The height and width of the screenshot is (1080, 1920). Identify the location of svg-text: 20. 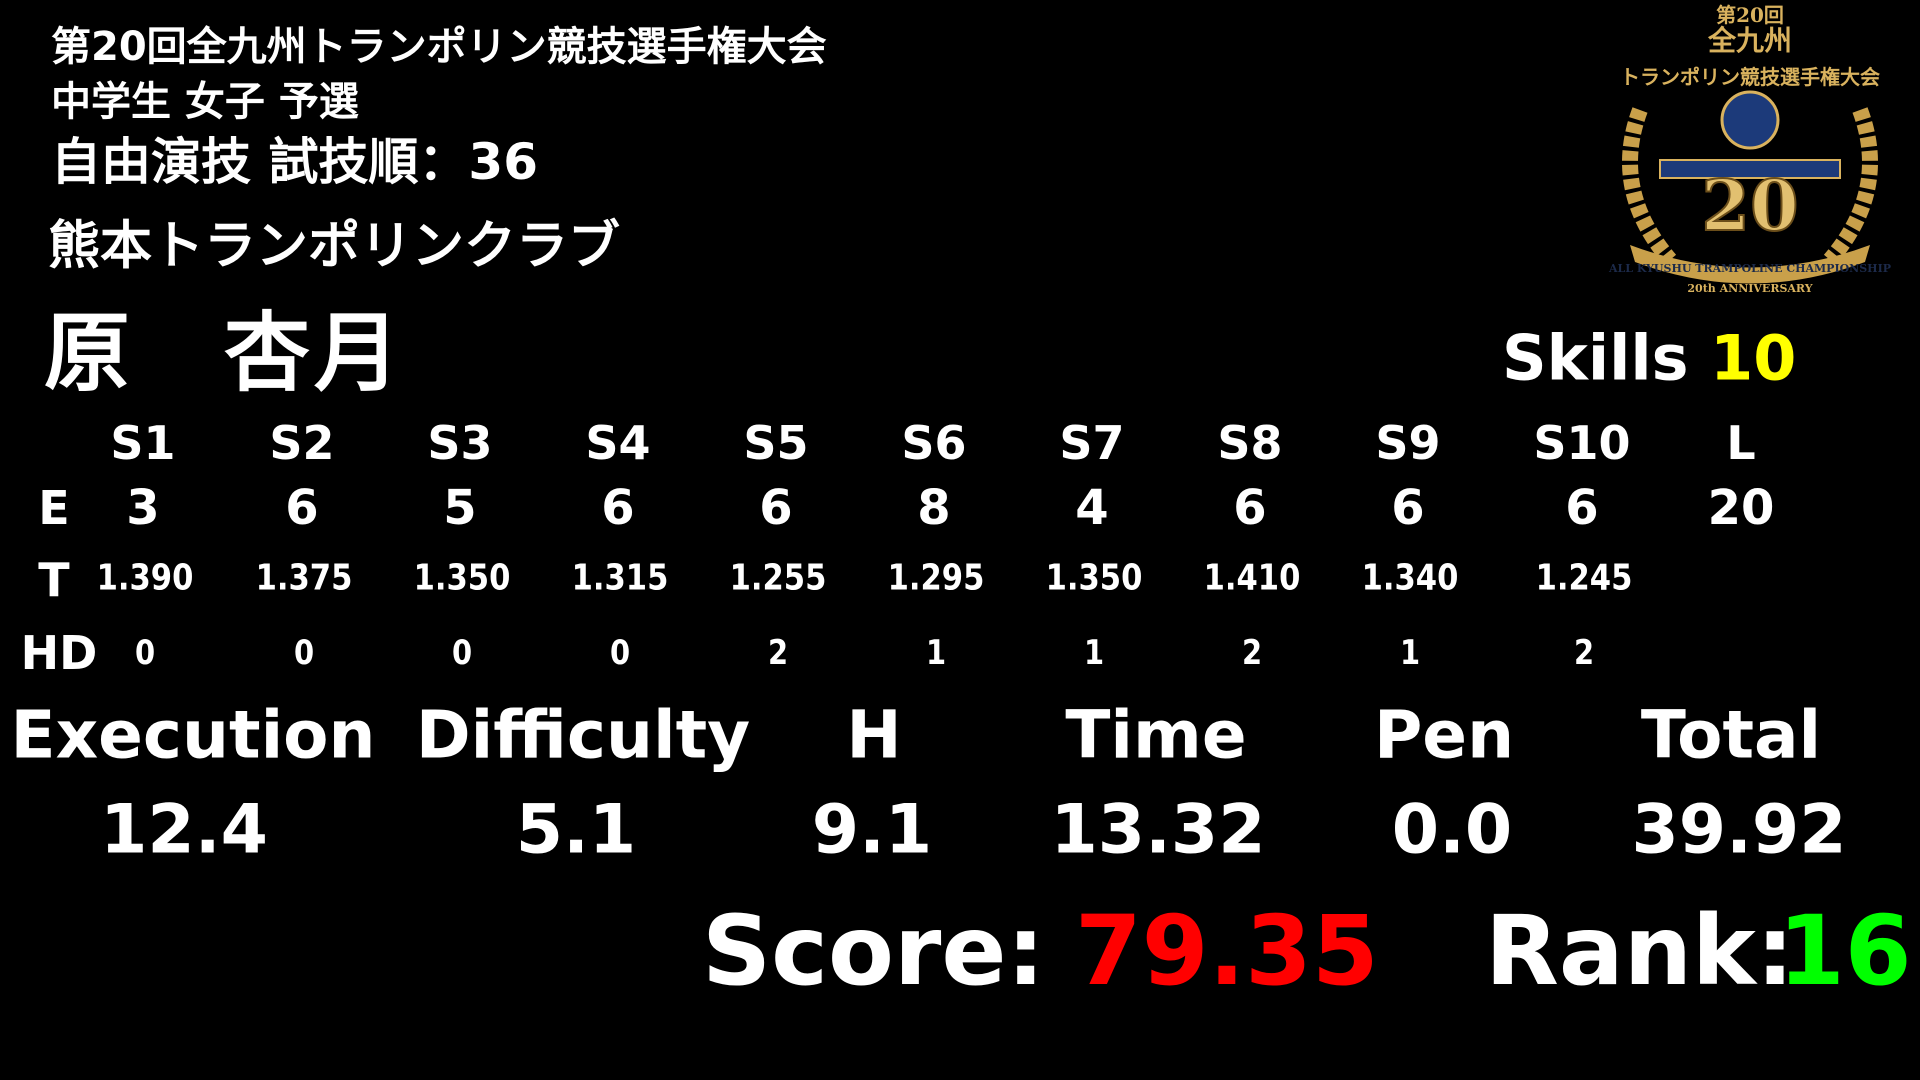
(1749, 205).